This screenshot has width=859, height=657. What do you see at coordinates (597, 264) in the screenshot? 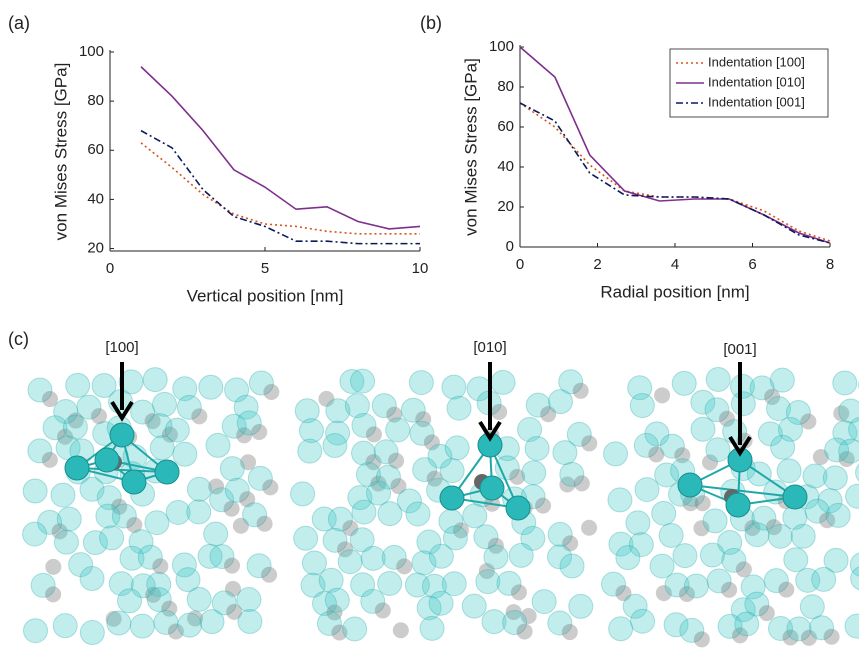
I see `x-tick-label: 2` at bounding box center [597, 264].